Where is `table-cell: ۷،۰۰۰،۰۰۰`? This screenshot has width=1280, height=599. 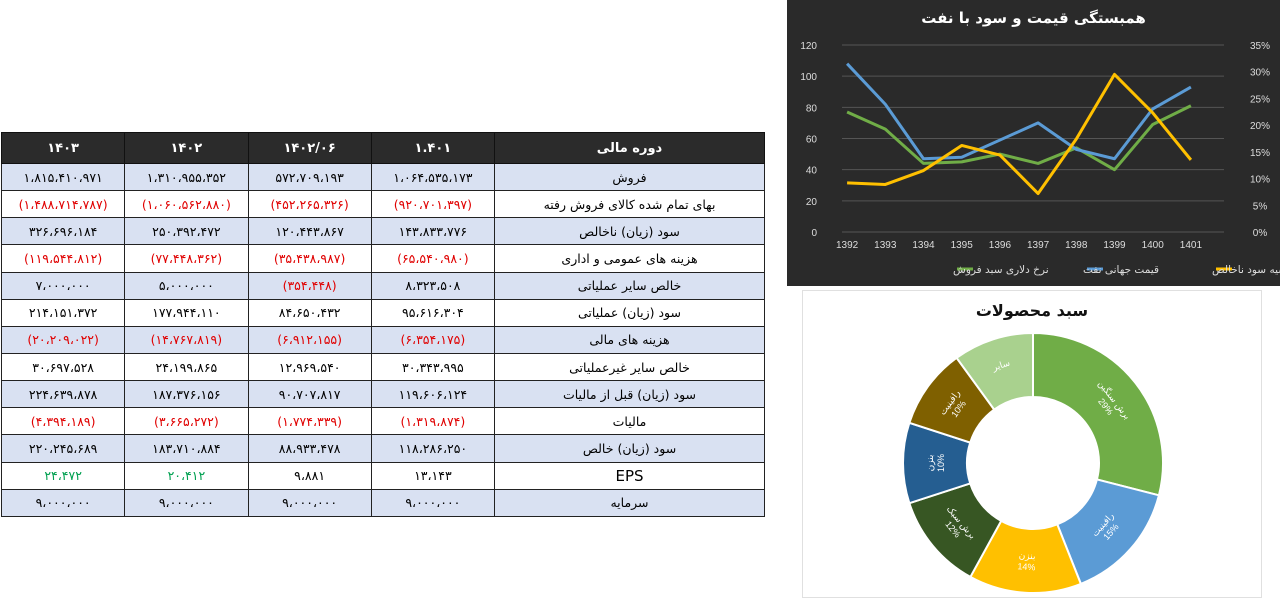 table-cell: ۷،۰۰۰،۰۰۰ is located at coordinates (63, 285).